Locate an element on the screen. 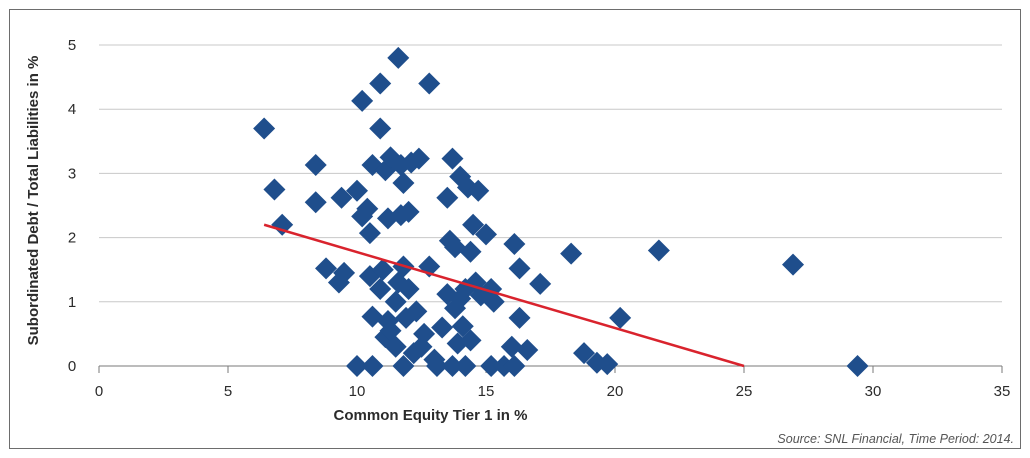 This screenshot has width=1030, height=458. x-tick-label: 35 is located at coordinates (1002, 391).